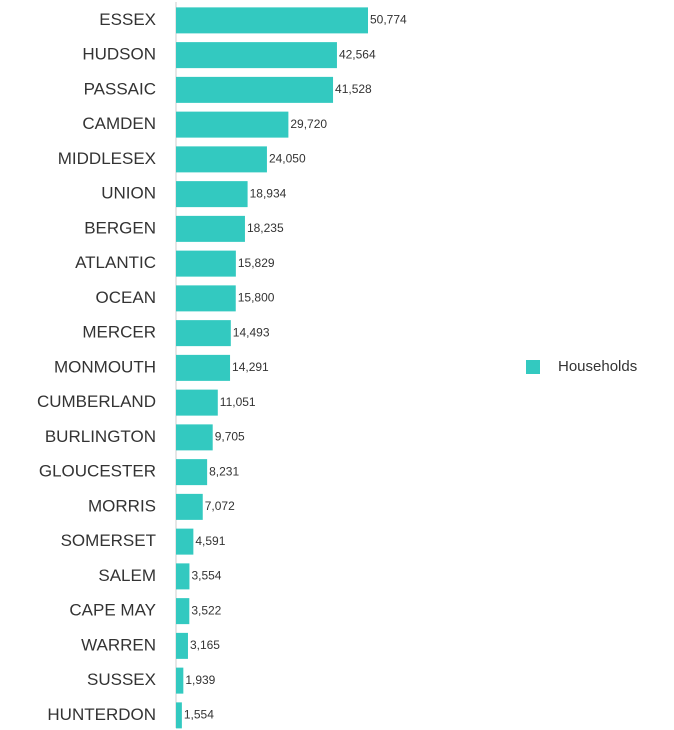 This screenshot has width=674, height=730. Describe the element at coordinates (107, 158) in the screenshot. I see `y-tick-label: MIDDLESEX` at that location.